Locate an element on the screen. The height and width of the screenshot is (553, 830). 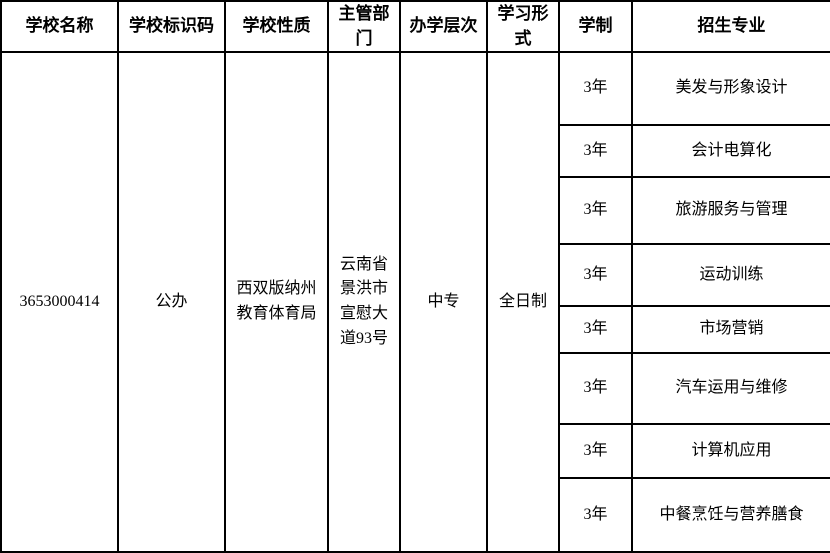
program-row: 3年 旅游服务与管理 is located at coordinates (415, 211).